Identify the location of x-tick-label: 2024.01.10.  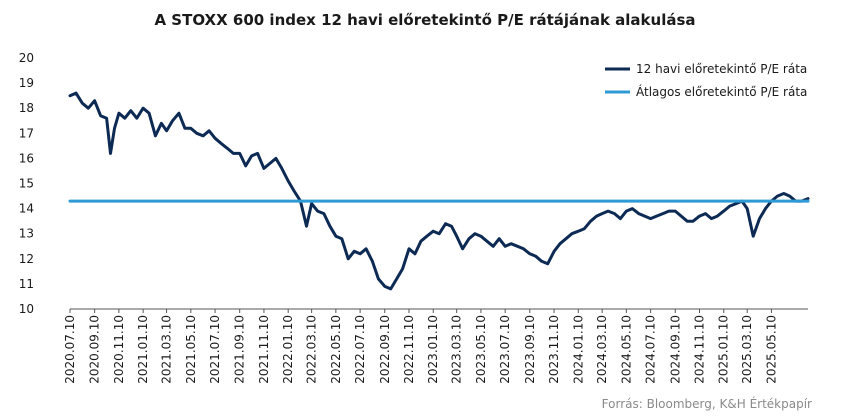
(578, 349).